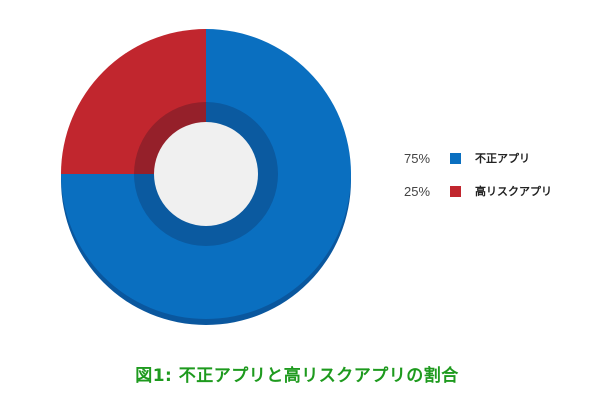  I want to click on figure-caption: 図1: 不正アプリと高リスクアプリの割合, so click(297, 376).